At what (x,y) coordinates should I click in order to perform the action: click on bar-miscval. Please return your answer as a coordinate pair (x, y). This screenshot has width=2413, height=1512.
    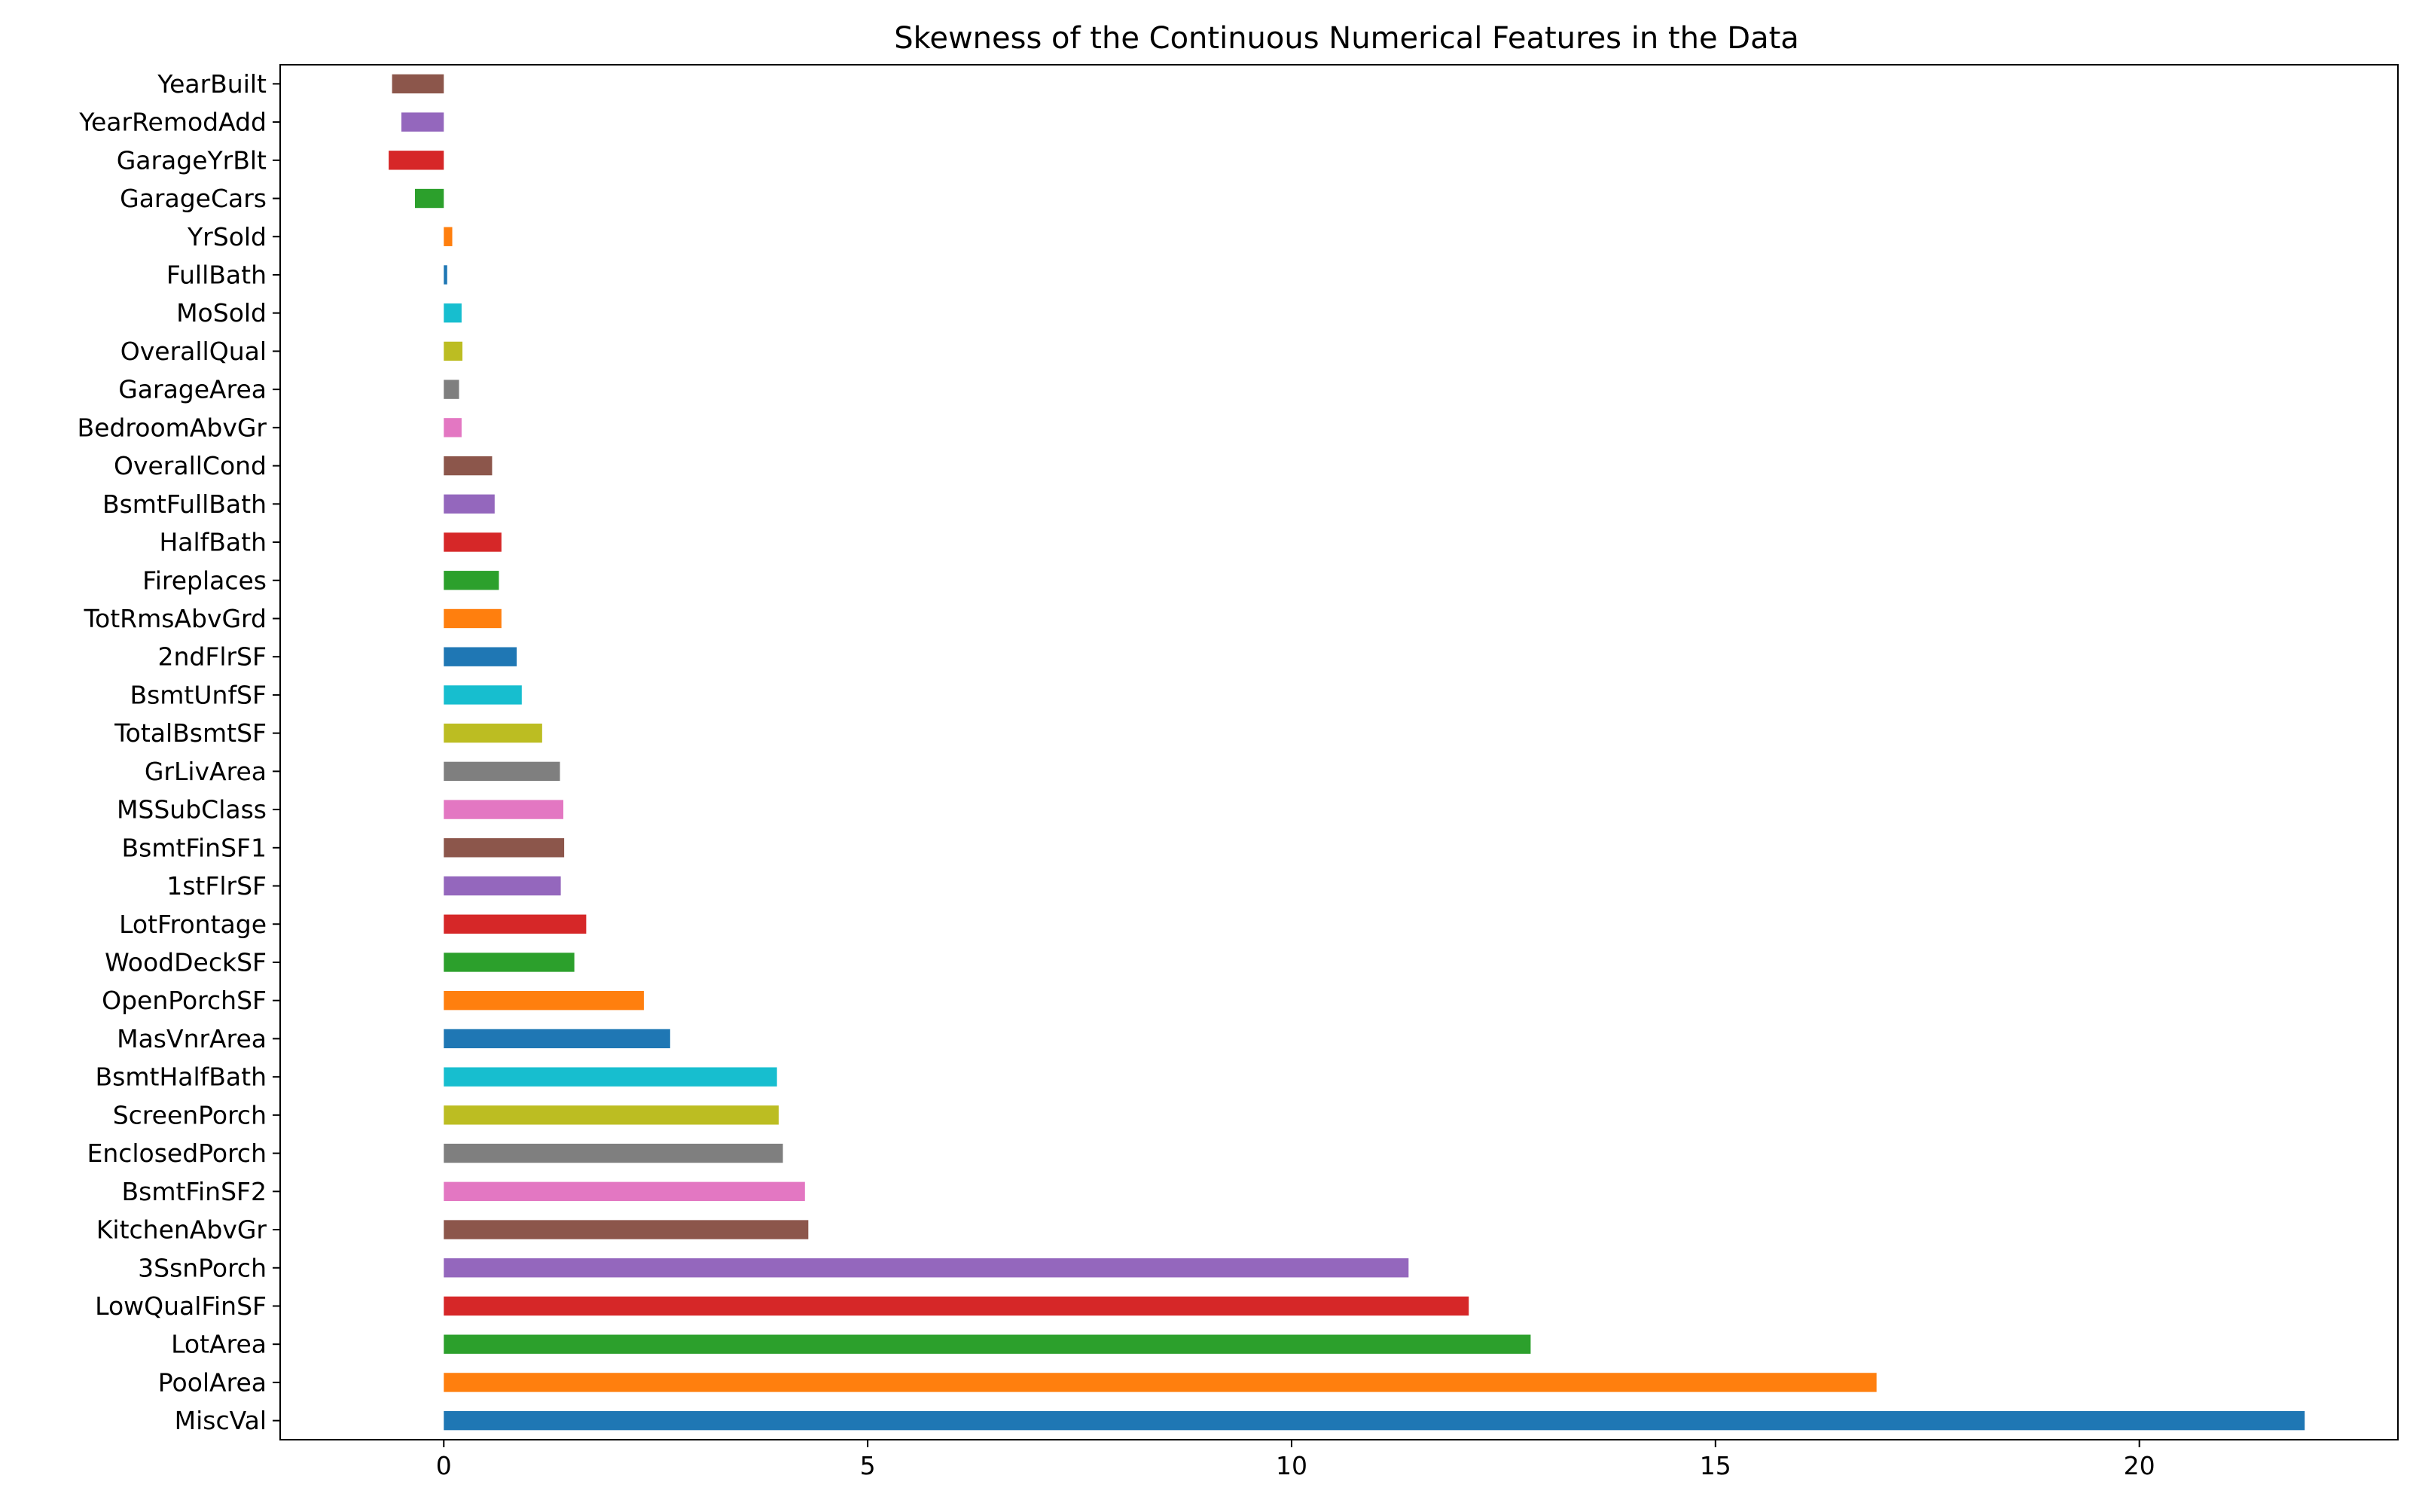
    Looking at the image, I should click on (1374, 1421).